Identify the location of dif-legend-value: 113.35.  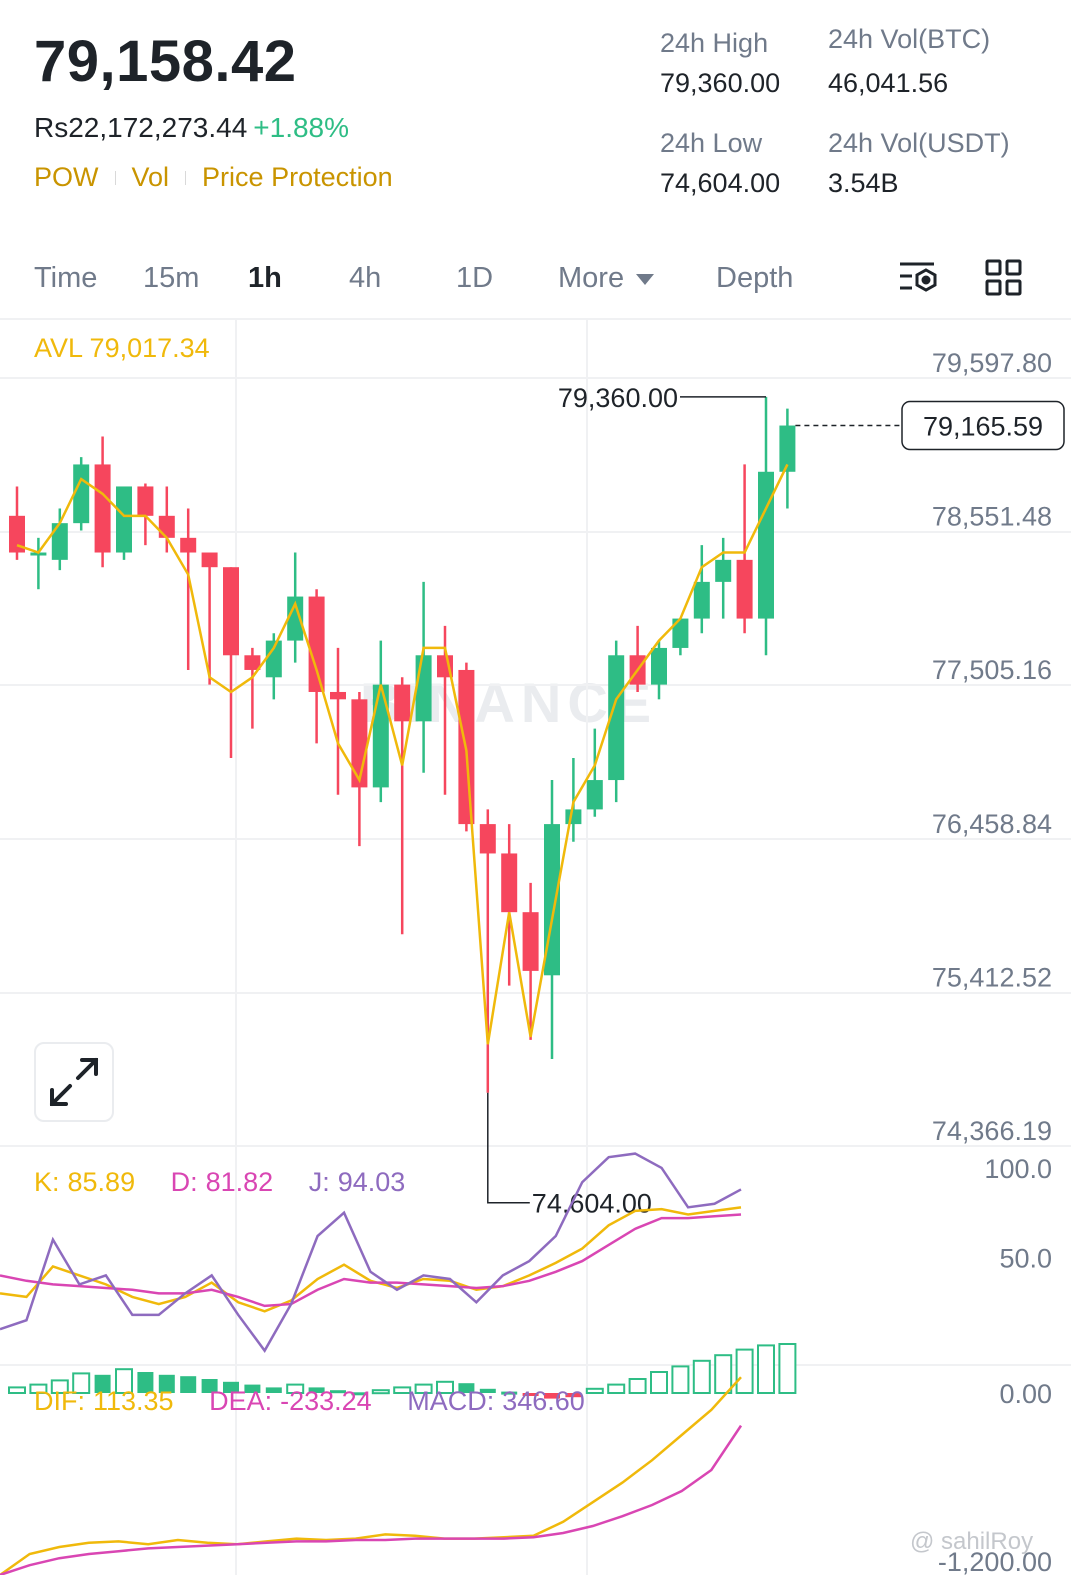
(133, 1401).